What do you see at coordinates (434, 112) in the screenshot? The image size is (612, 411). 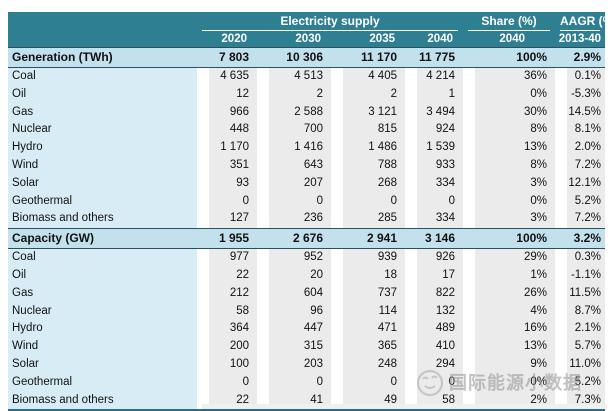 I see `cell-value: 3 494` at bounding box center [434, 112].